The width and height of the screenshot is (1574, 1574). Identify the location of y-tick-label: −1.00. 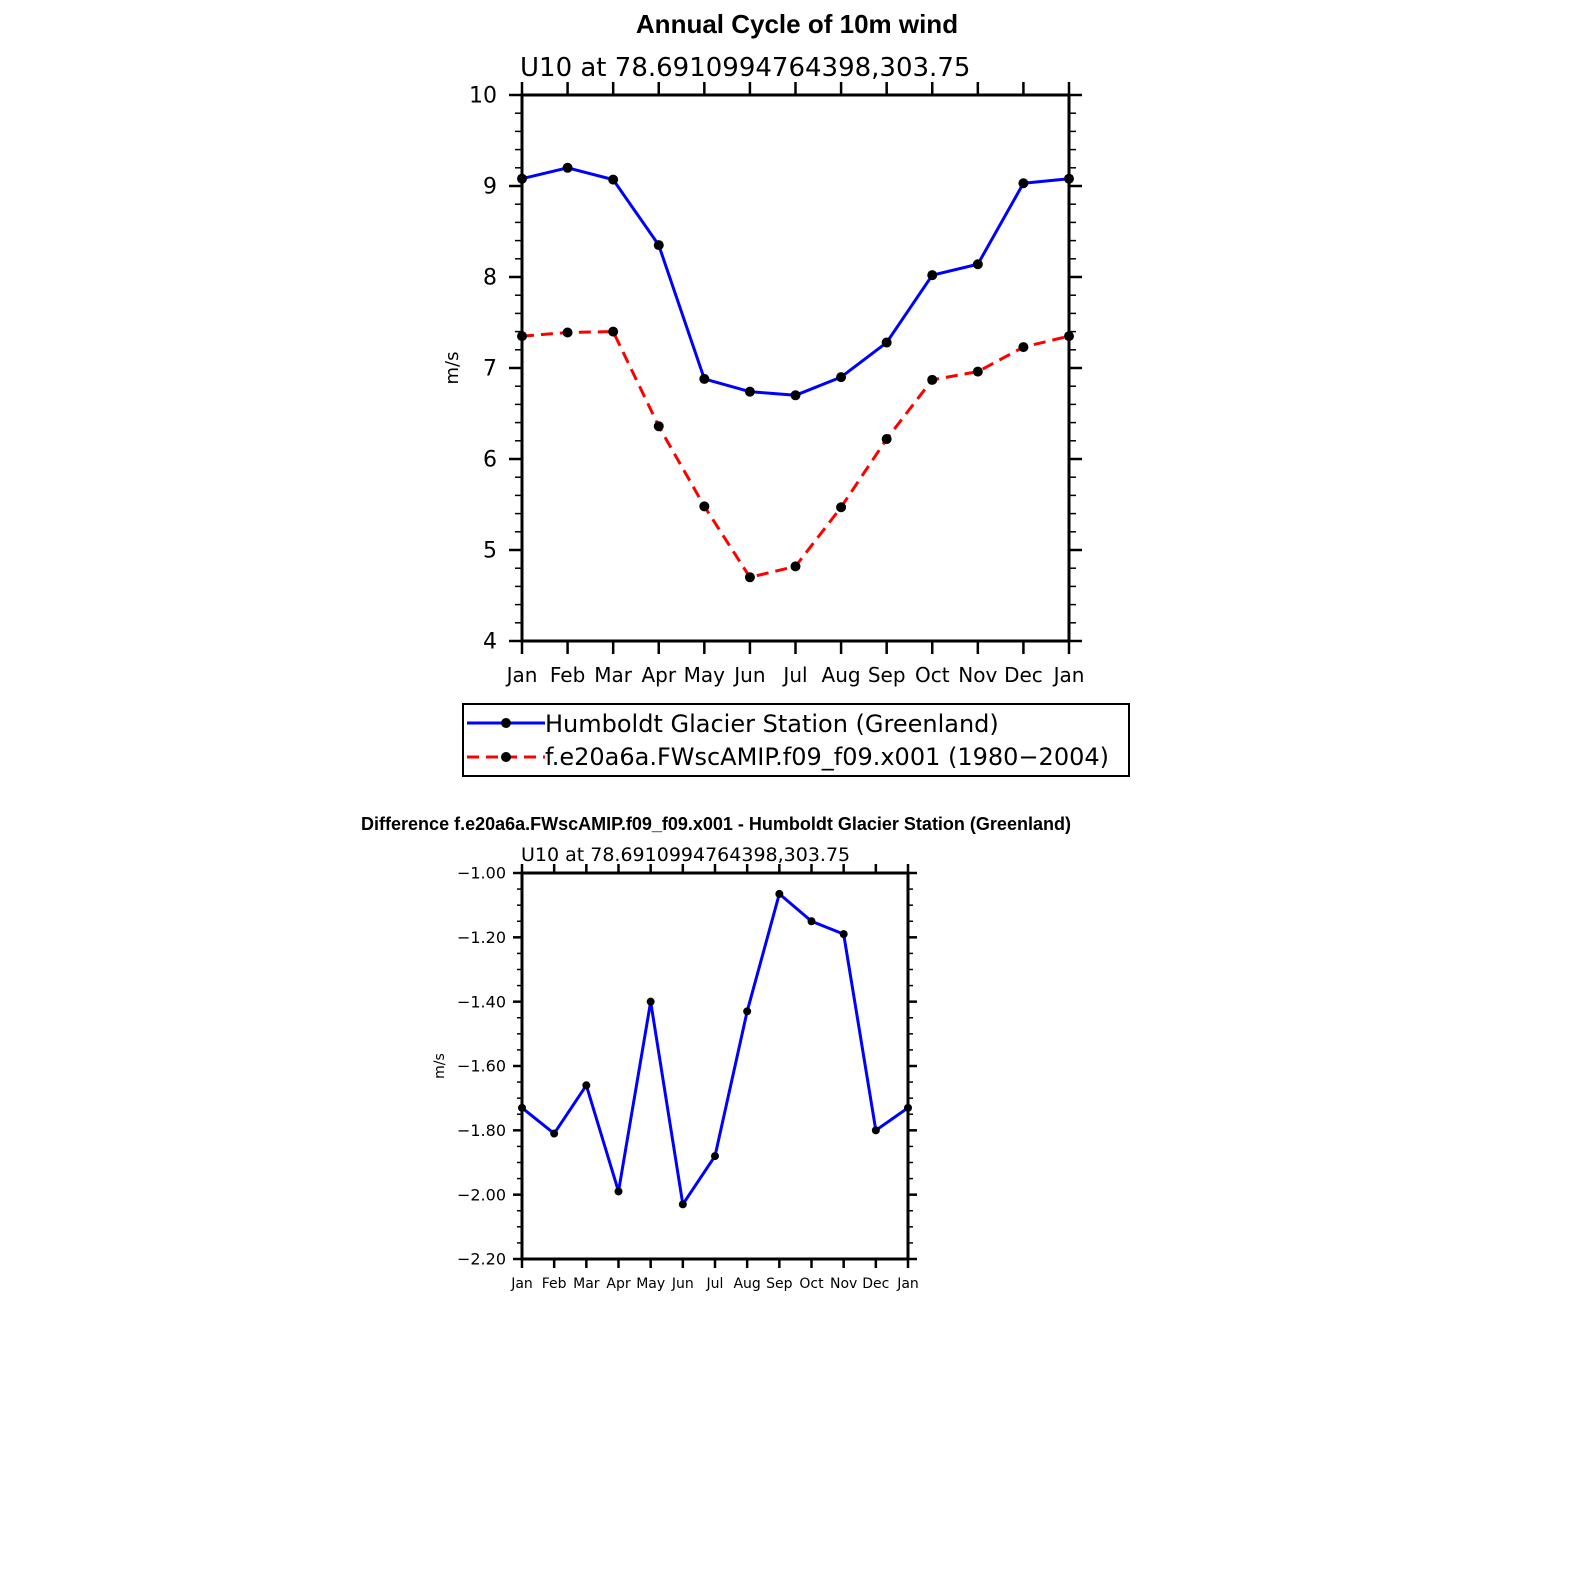
(481, 873).